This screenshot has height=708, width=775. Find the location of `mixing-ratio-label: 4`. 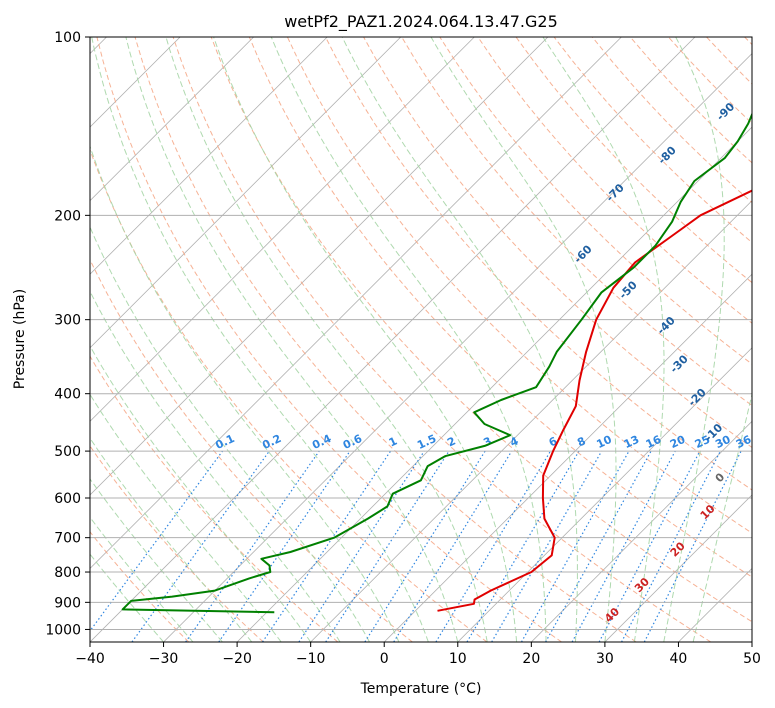

mixing-ratio-label: 4 is located at coordinates (514, 441).